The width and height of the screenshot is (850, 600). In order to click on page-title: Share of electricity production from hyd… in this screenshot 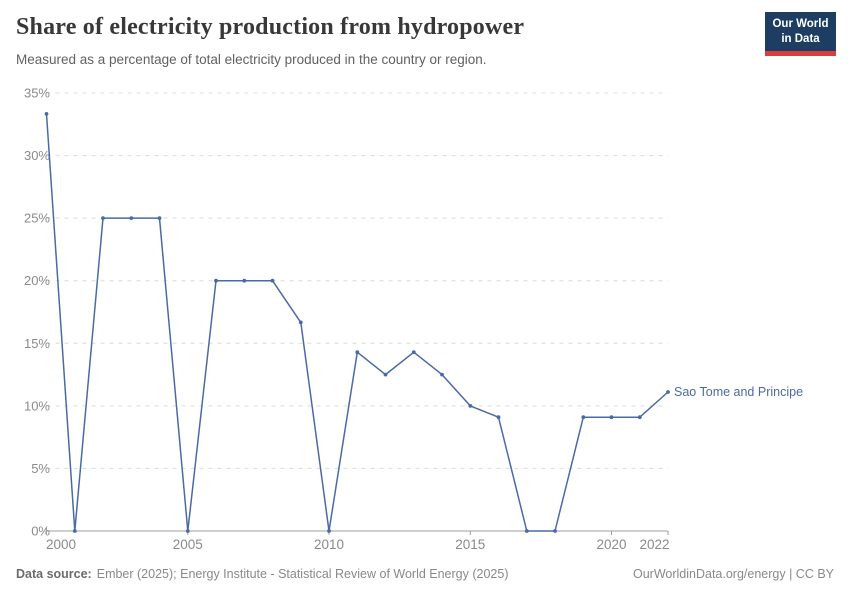, I will do `click(270, 27)`.